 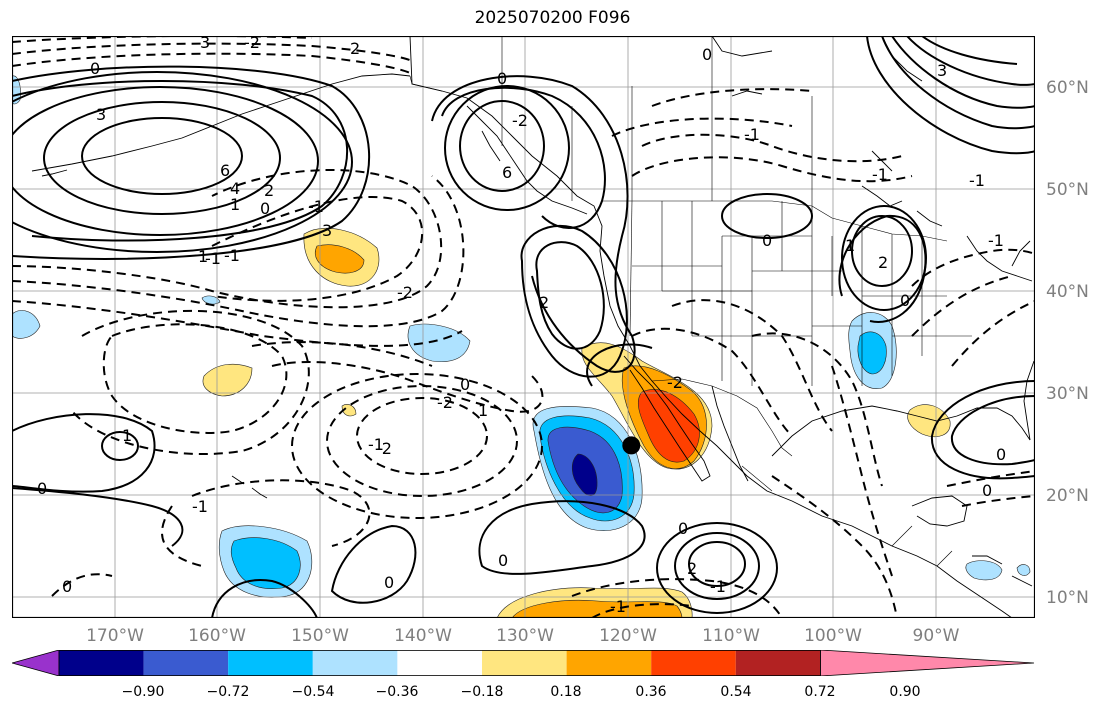 I want to click on negative-anomaly-large-core, so click(x=584, y=474).